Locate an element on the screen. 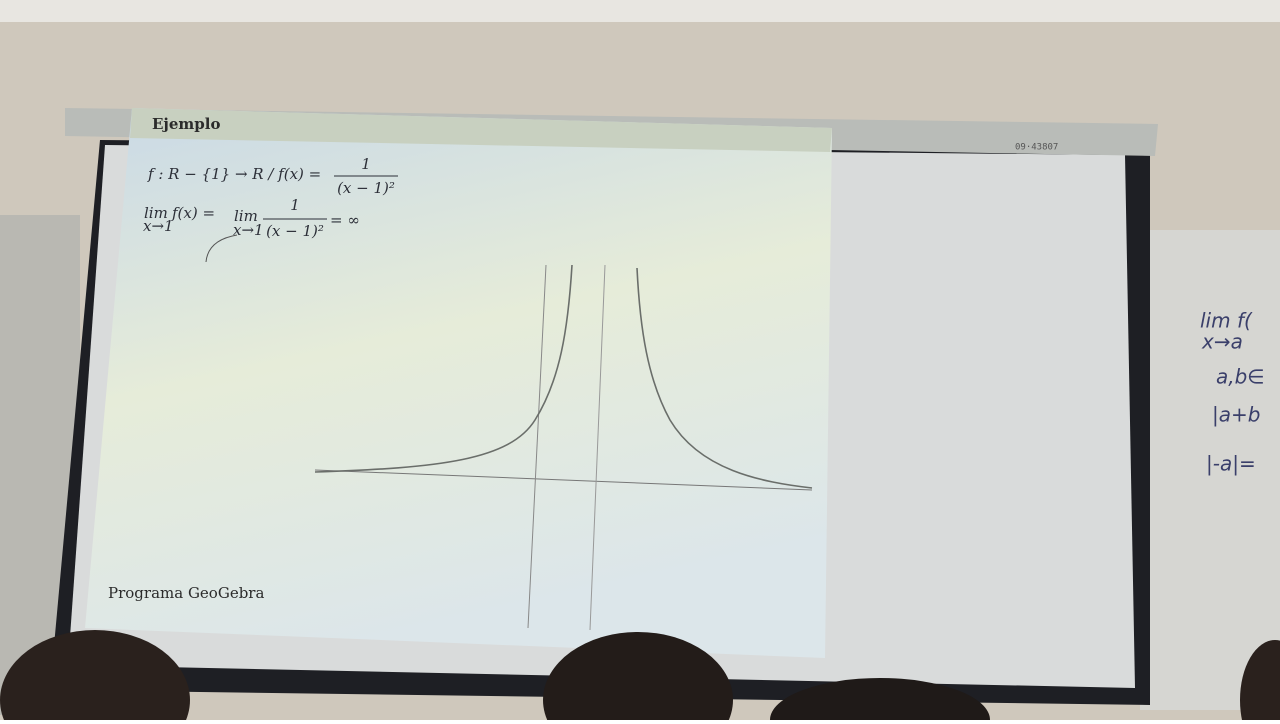 This screenshot has width=1280, height=724. curve-right is located at coordinates (724, 378).